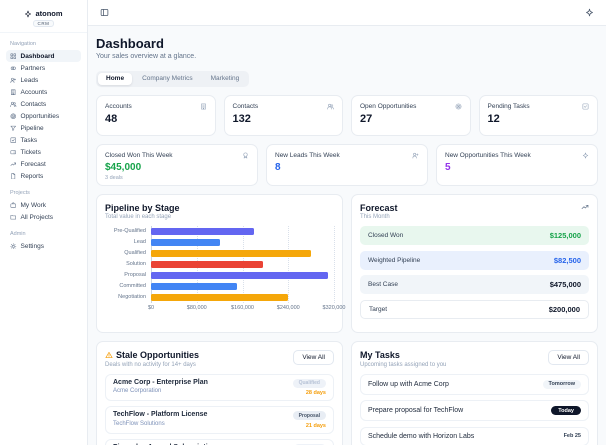 The image size is (606, 445). I want to click on sidebar-item-forecast: Forecast, so click(43, 164).